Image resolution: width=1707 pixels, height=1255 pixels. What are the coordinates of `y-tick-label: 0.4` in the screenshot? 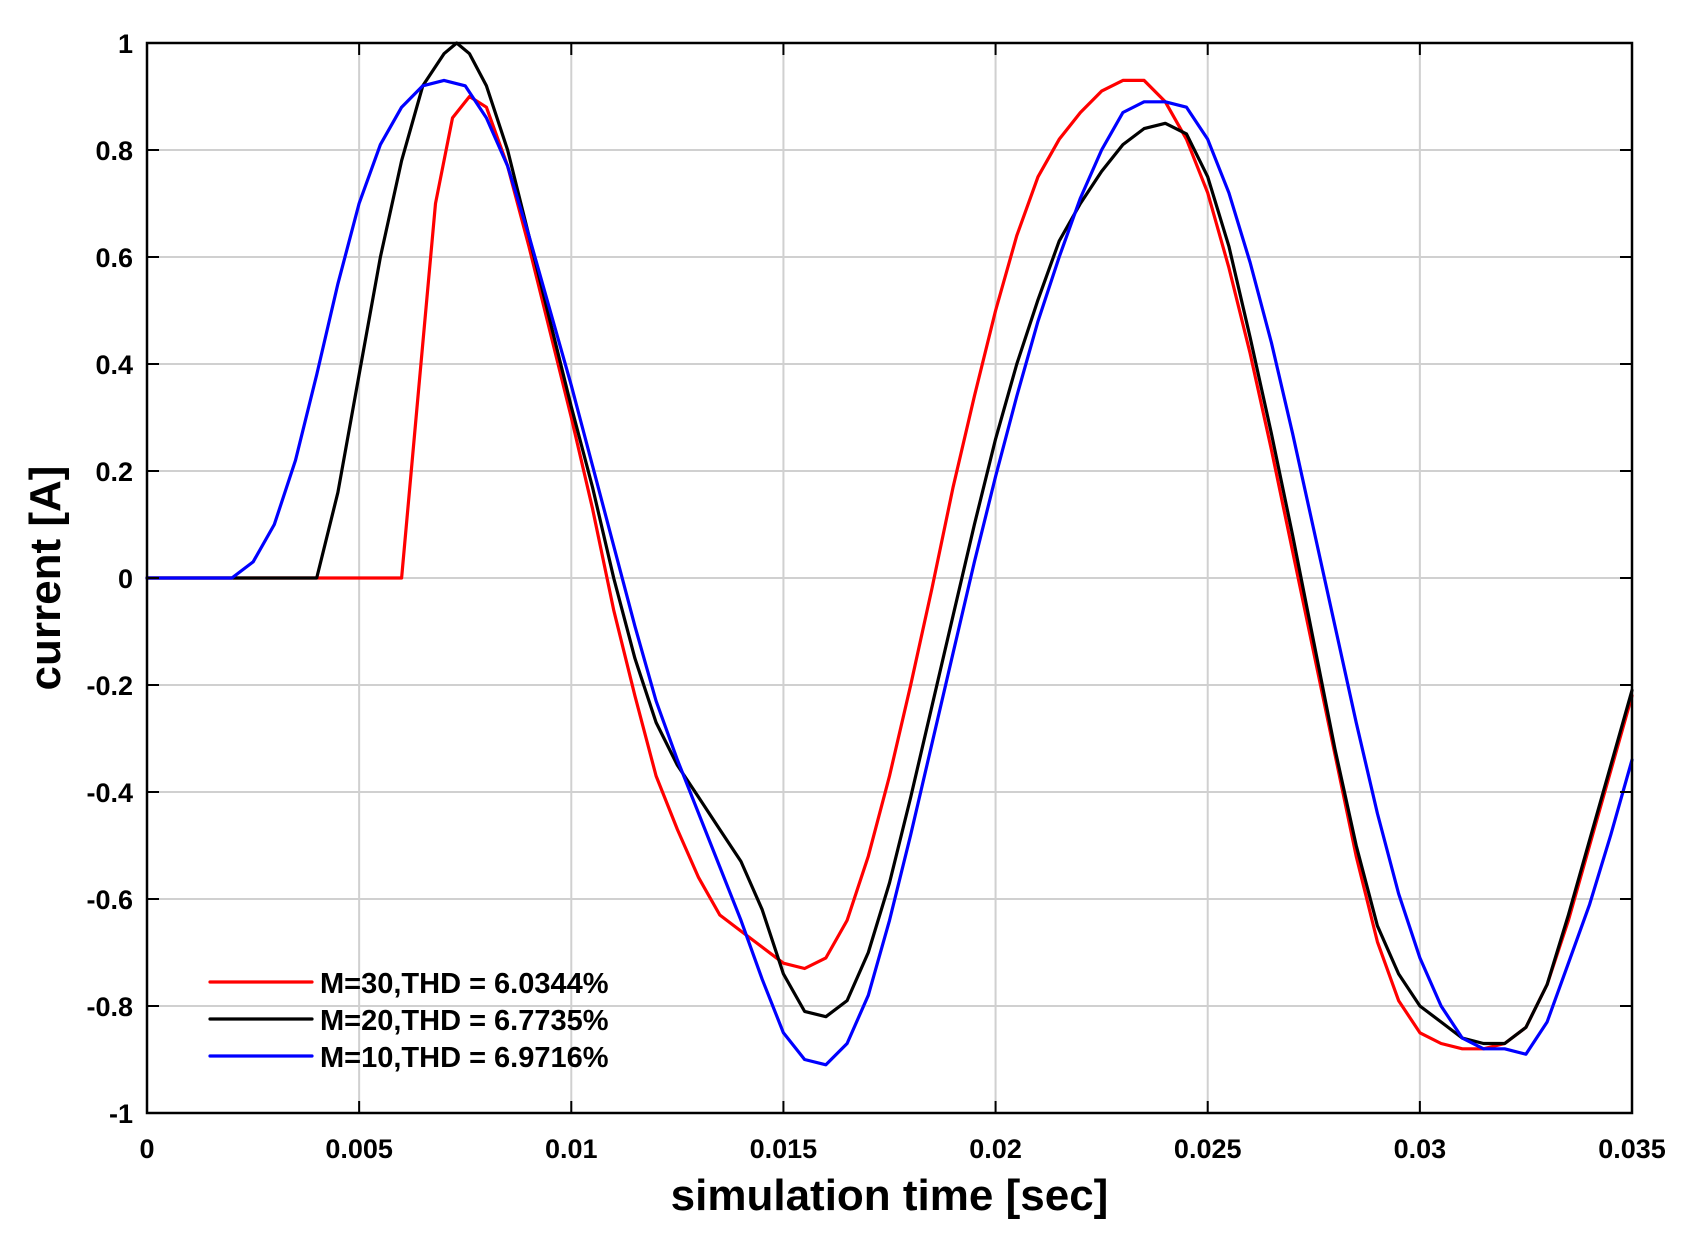 It's located at (114, 365).